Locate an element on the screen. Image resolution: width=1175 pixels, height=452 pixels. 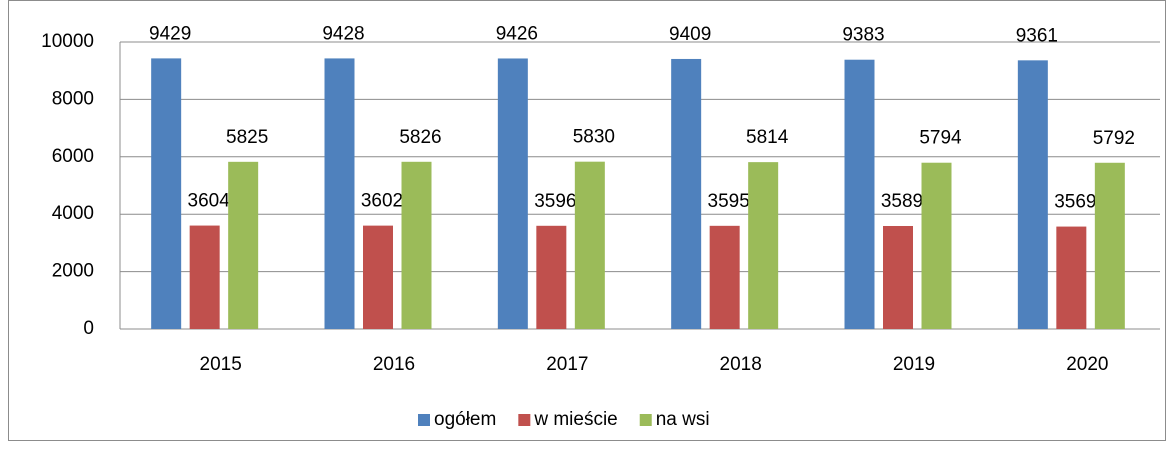
legend-label: ogółem is located at coordinates (465, 419).